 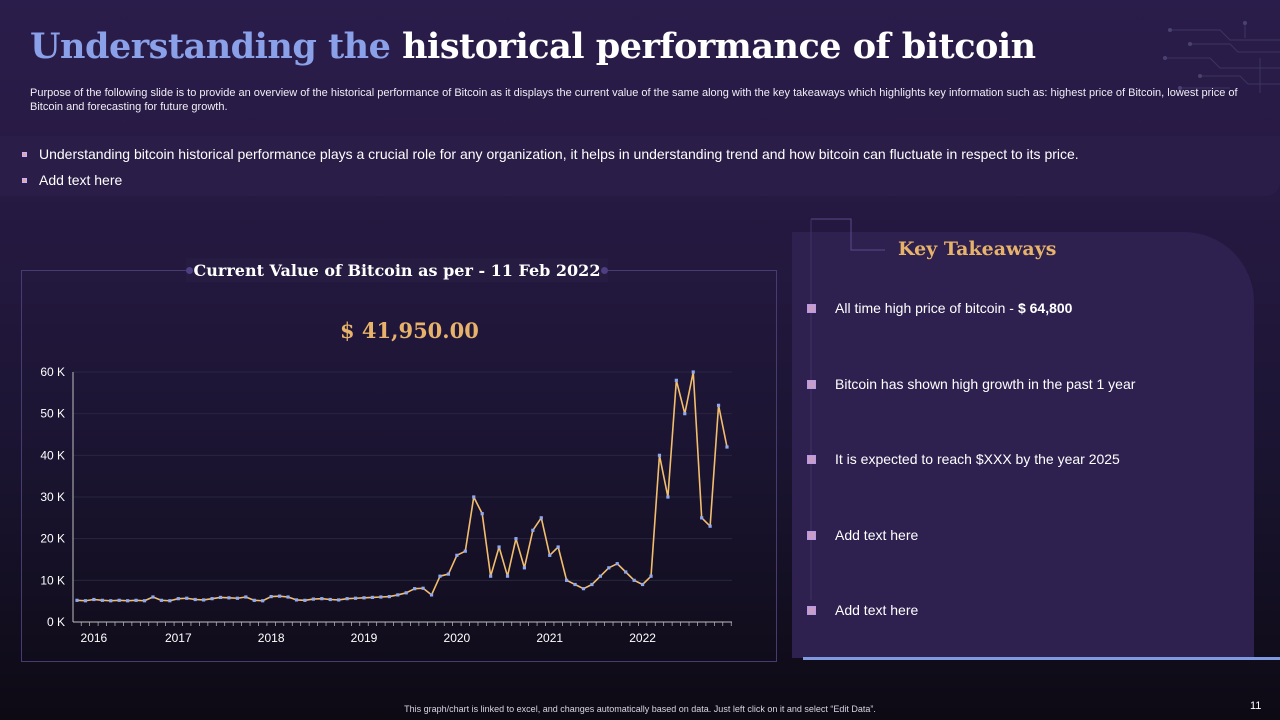 What do you see at coordinates (81, 180) in the screenshot?
I see `bullet-text: Add text here` at bounding box center [81, 180].